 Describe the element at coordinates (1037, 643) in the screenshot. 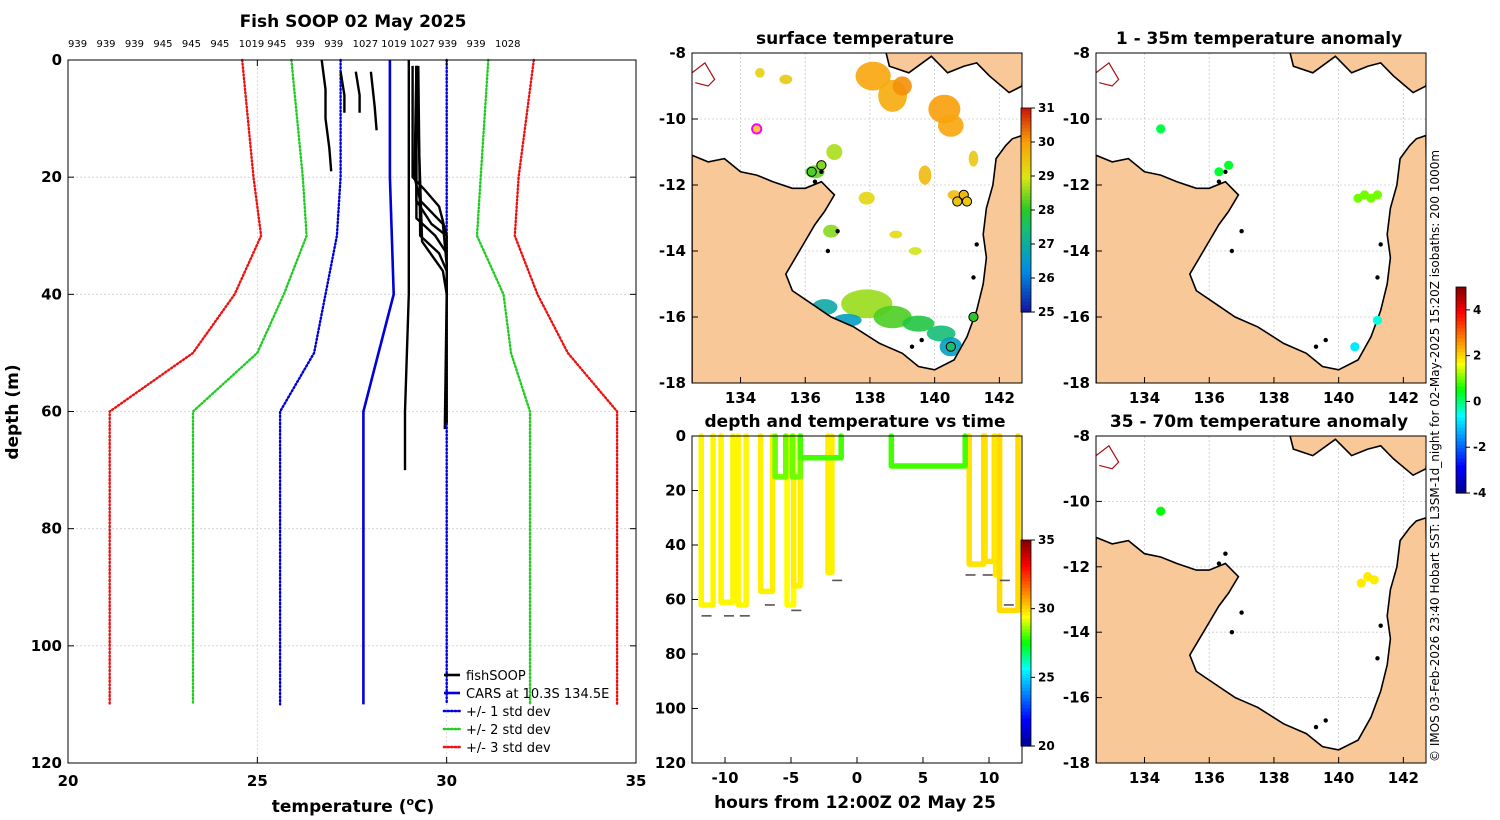

I see `time-colorbar: 35 30 25 20` at that location.